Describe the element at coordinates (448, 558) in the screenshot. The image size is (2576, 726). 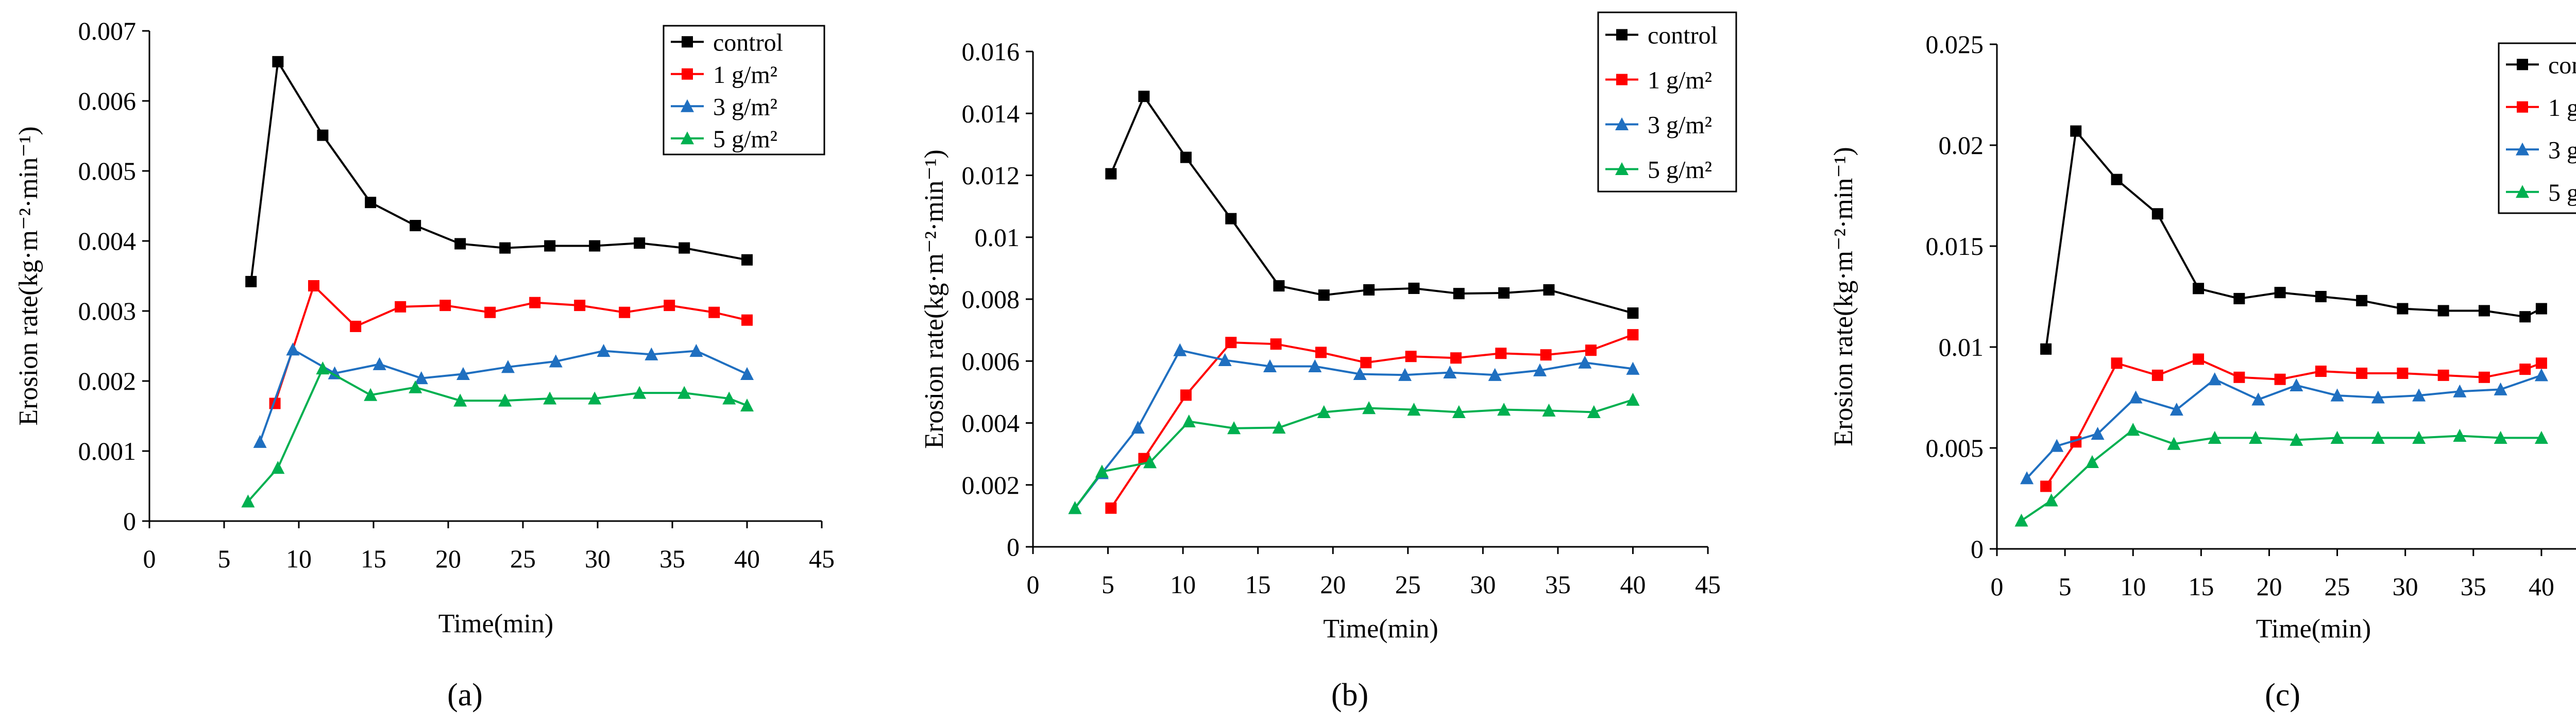
I see `x-tick-label: 20` at that location.